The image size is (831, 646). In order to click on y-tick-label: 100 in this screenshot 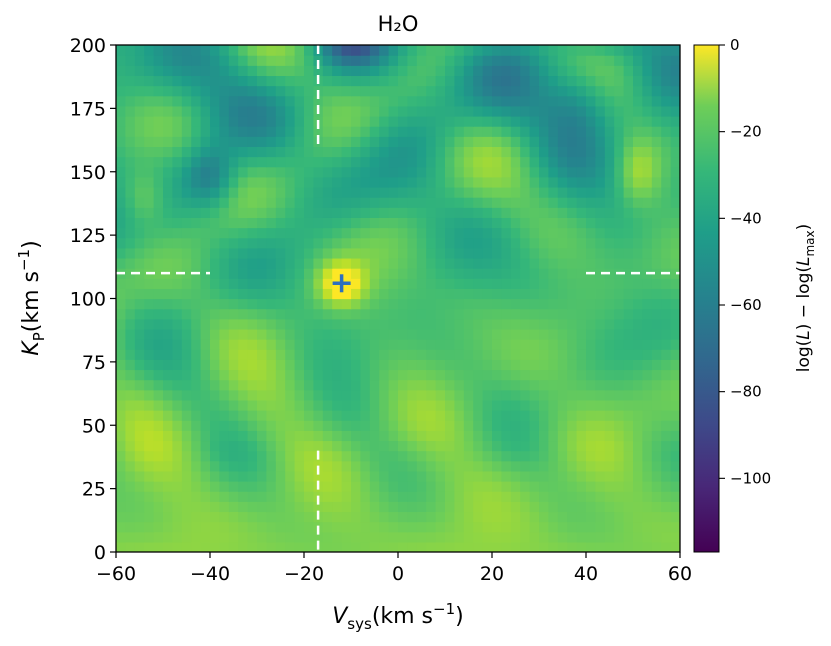, I will do `click(88, 300)`.